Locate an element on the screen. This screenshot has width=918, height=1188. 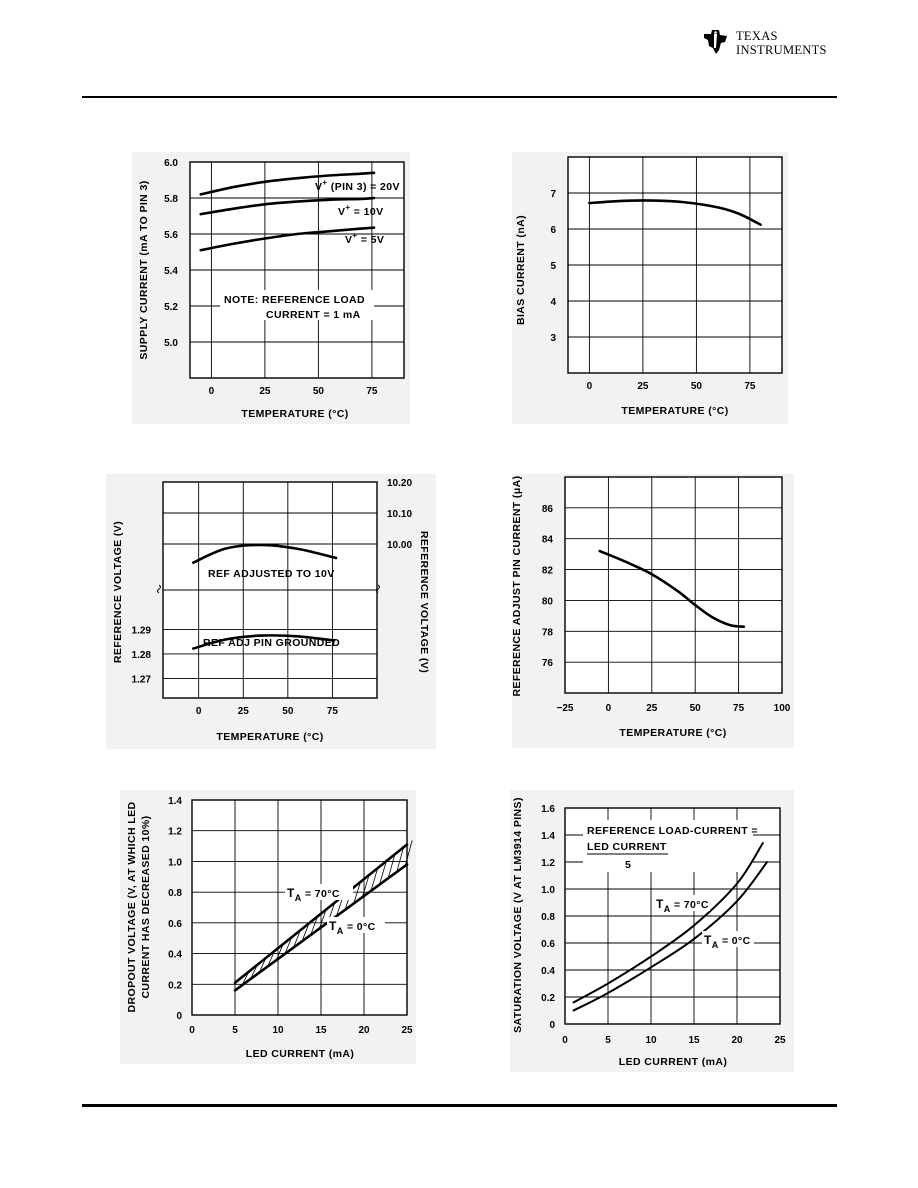
y-tick-label: 76 is located at coordinates (548, 663).